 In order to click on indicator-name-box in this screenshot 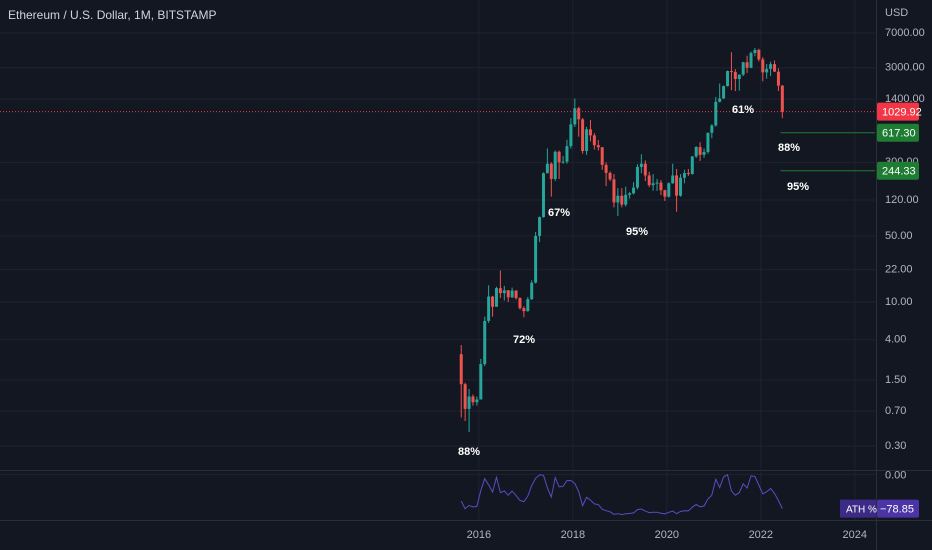, I will do `click(858, 508)`.